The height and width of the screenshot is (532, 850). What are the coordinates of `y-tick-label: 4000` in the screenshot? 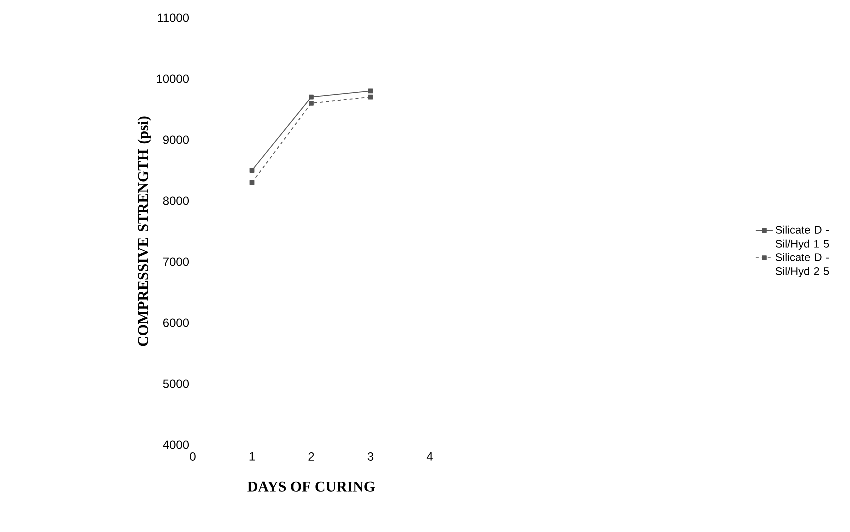 It's located at (176, 445).